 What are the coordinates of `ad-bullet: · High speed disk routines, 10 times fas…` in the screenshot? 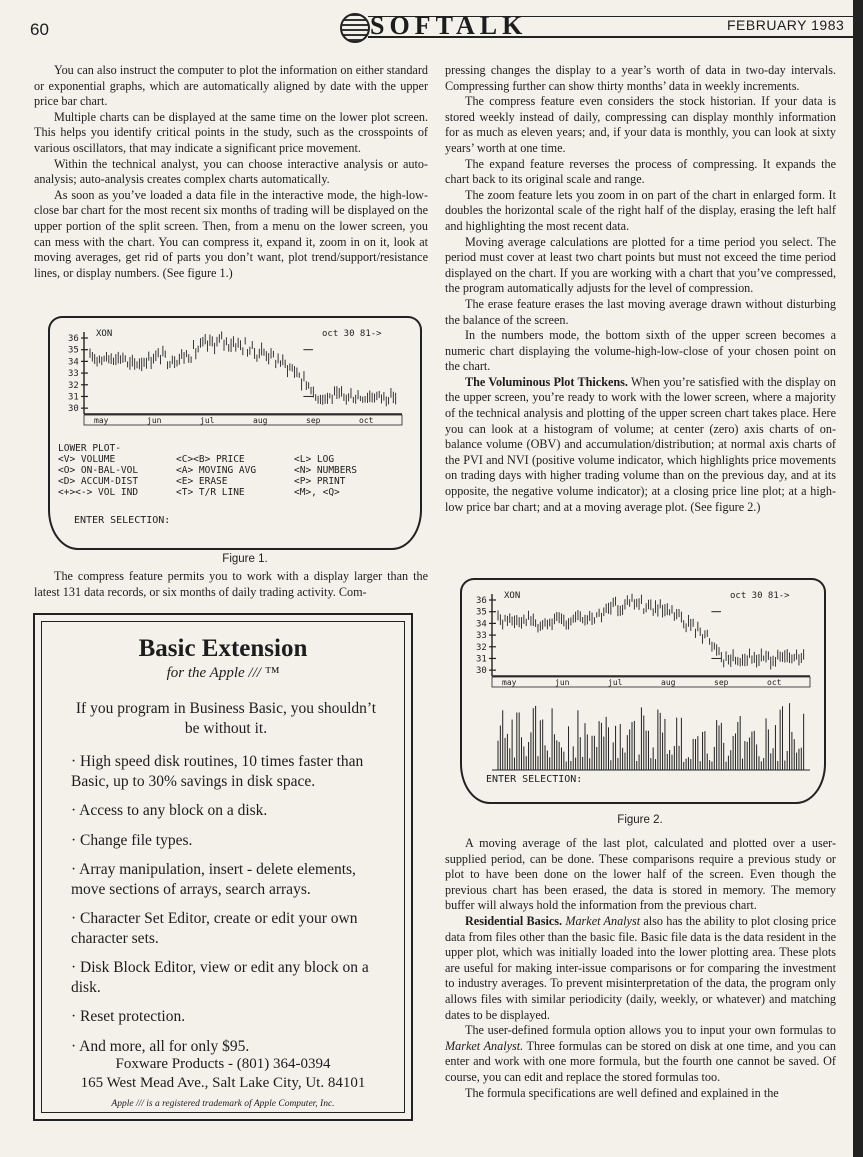 It's located at (217, 771).